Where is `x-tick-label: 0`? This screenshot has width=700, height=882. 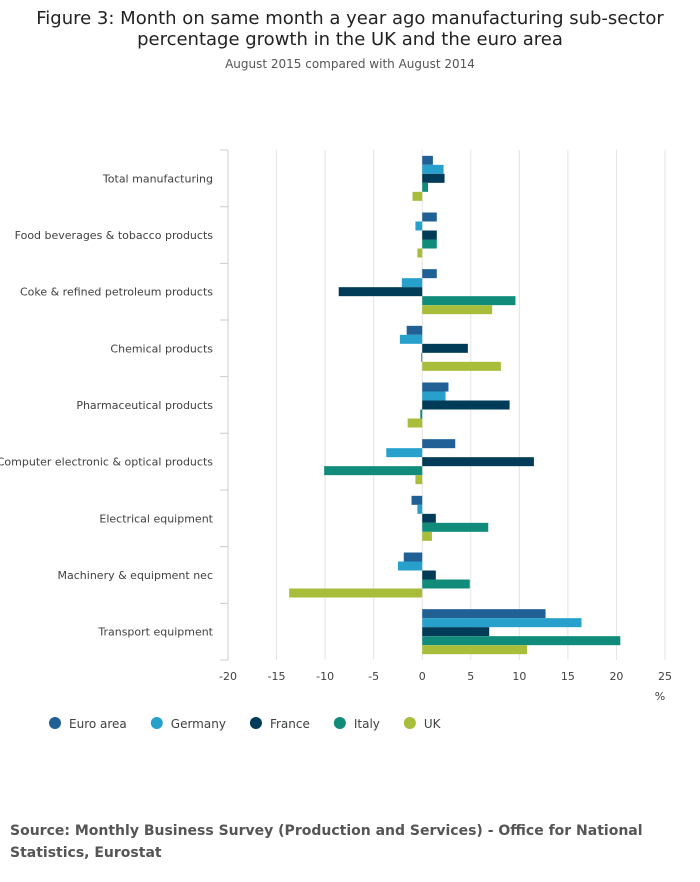 x-tick-label: 0 is located at coordinates (422, 676).